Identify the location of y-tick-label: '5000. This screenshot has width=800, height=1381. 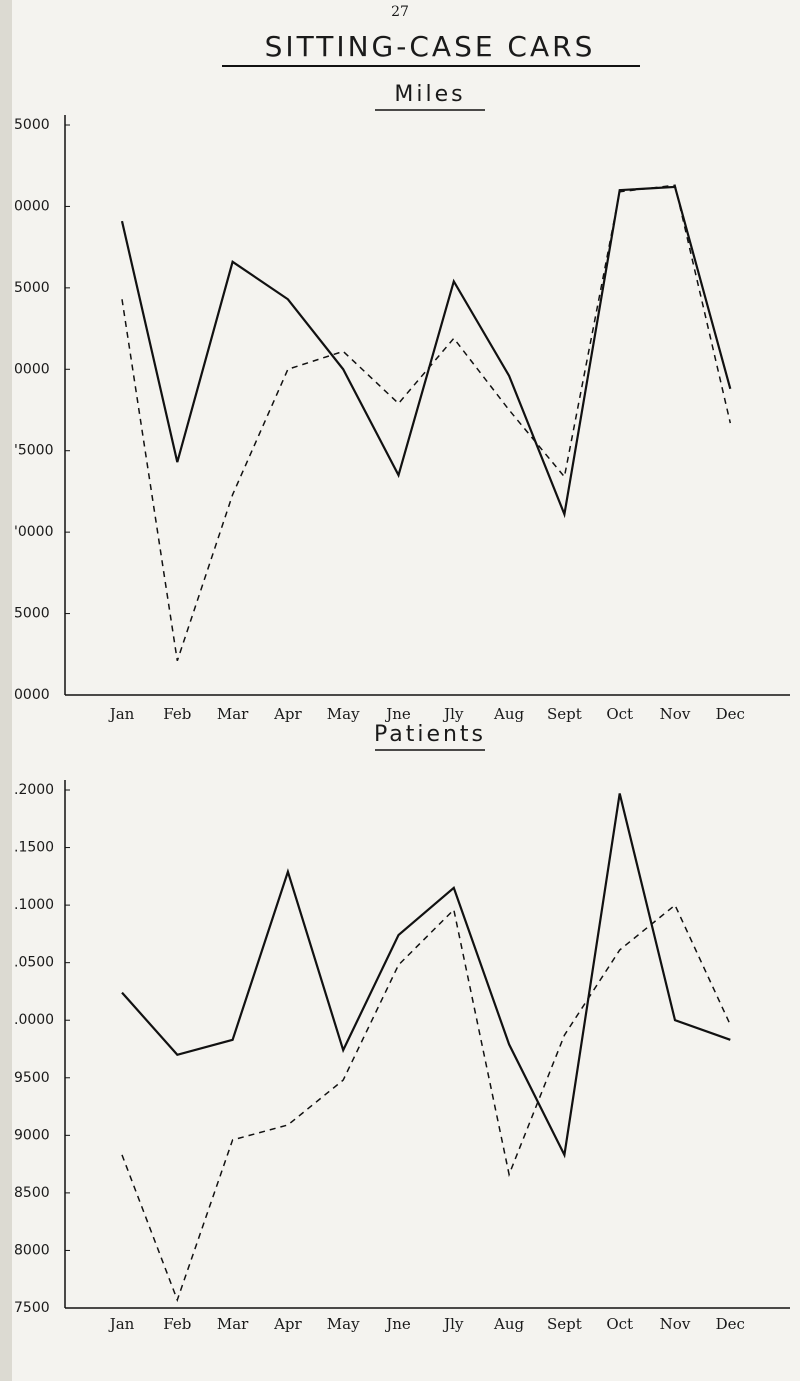
(33, 451).